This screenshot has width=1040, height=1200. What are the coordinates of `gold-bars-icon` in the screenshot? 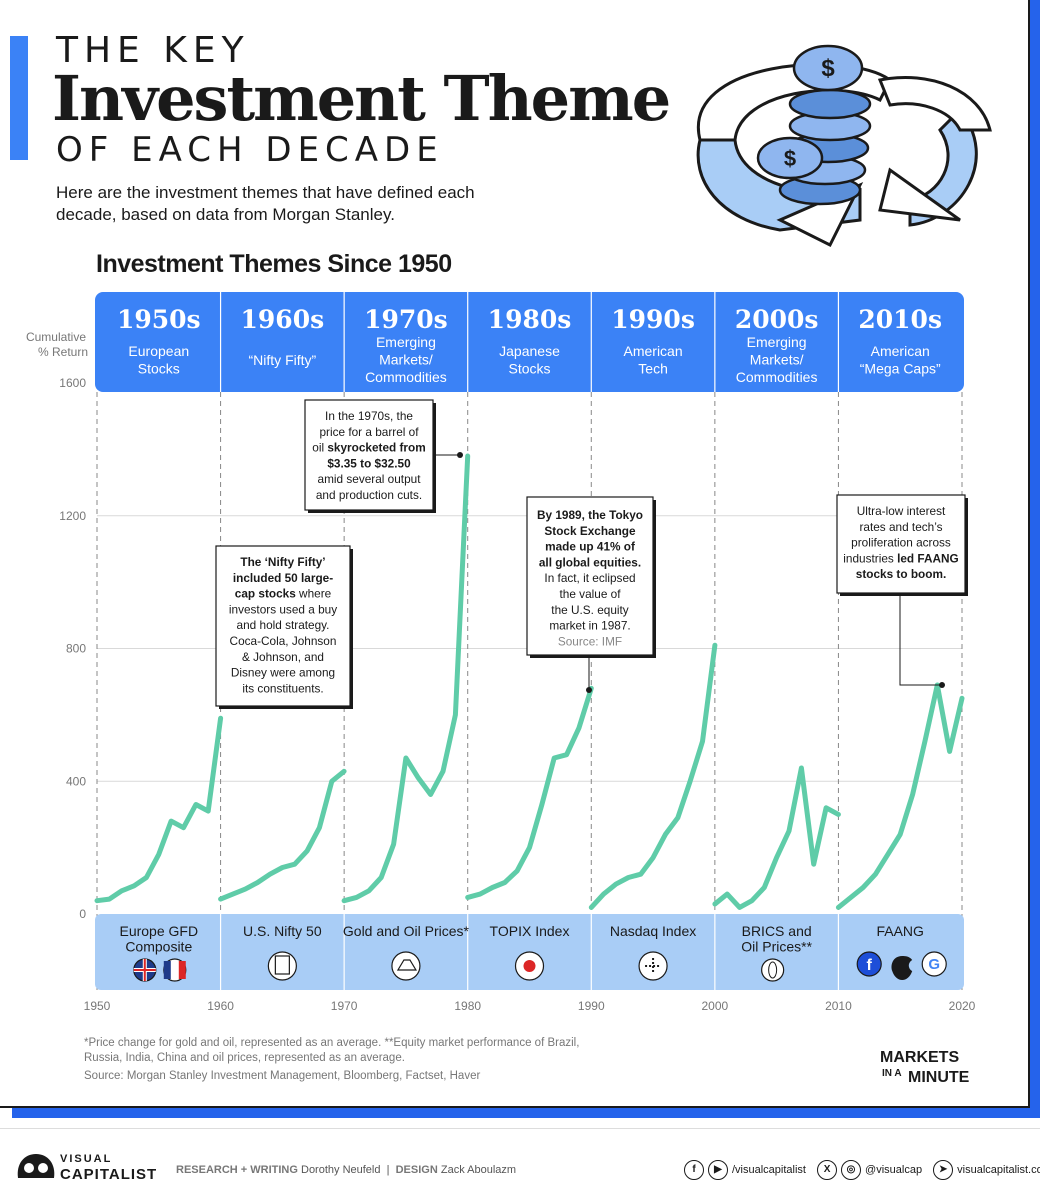 It's located at (406, 966).